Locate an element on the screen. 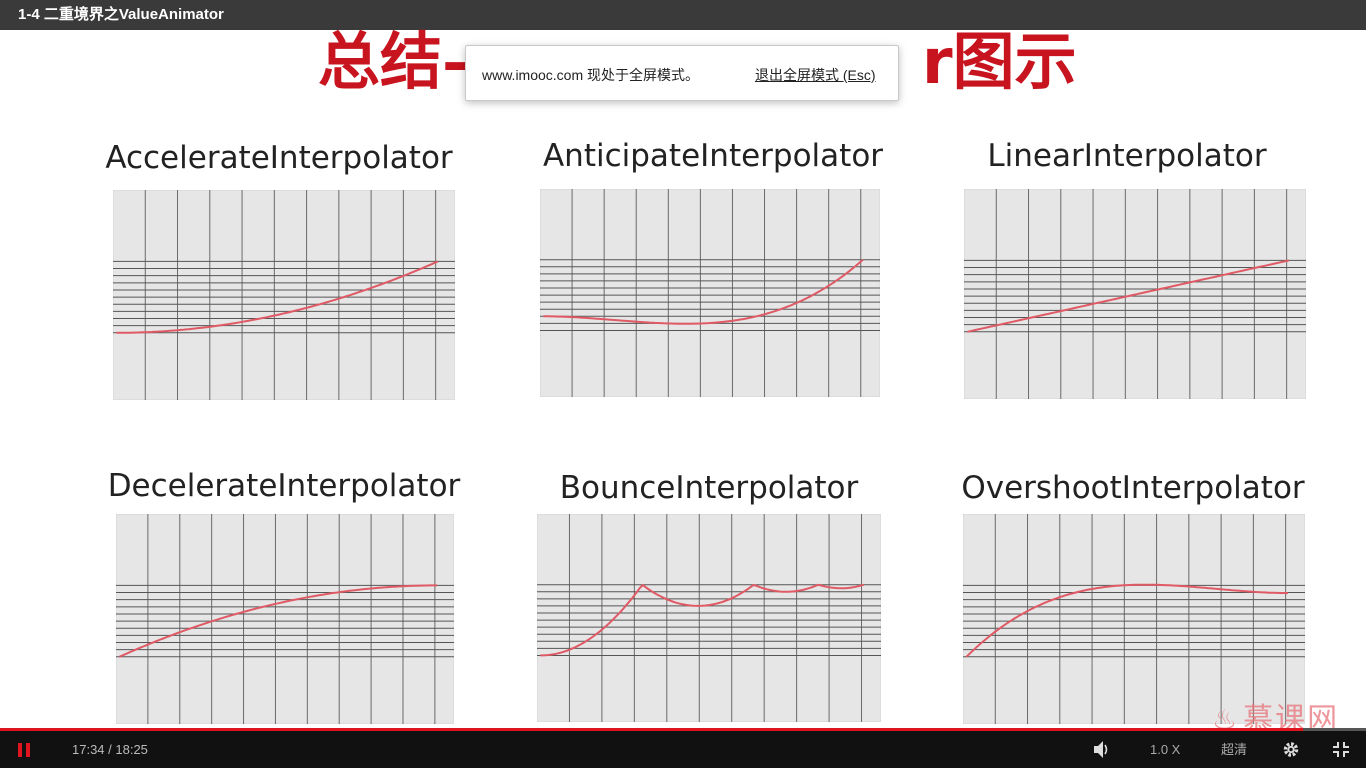 The height and width of the screenshot is (782, 1366). panel-label: AnticipateInterpolator is located at coordinates (713, 156).